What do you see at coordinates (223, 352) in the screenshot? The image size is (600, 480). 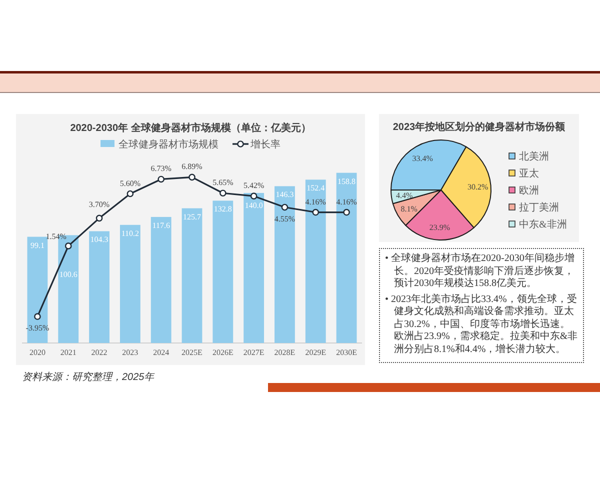 I see `x-tick-label: 2026E` at bounding box center [223, 352].